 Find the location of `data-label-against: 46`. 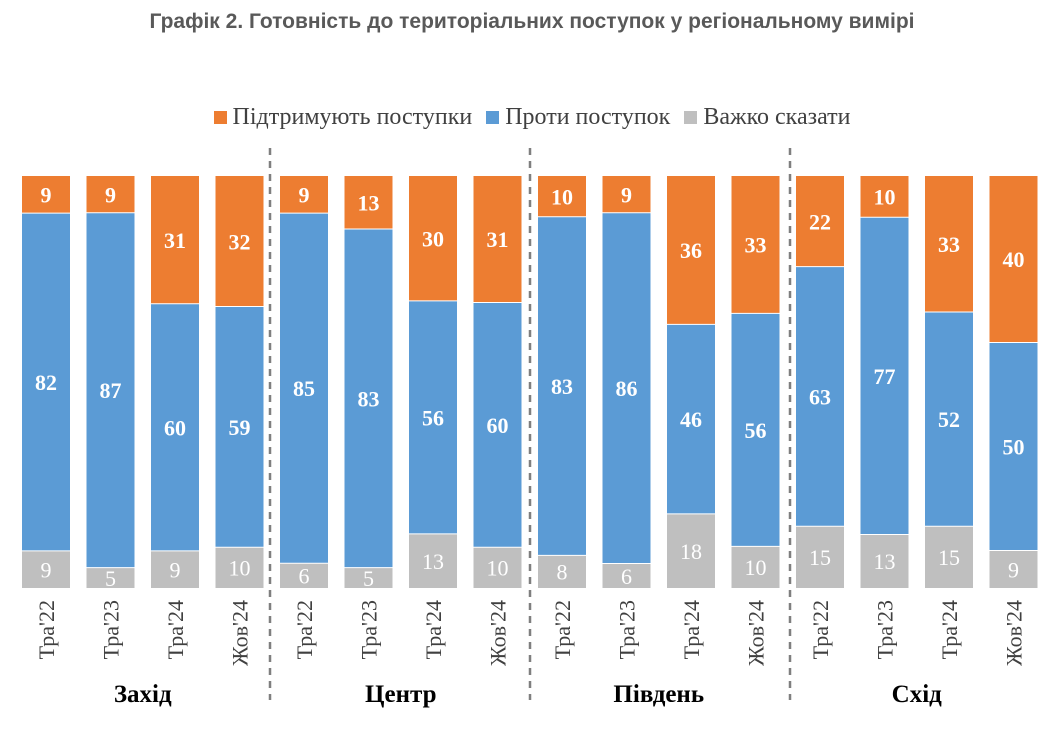

data-label-against: 46 is located at coordinates (691, 419).